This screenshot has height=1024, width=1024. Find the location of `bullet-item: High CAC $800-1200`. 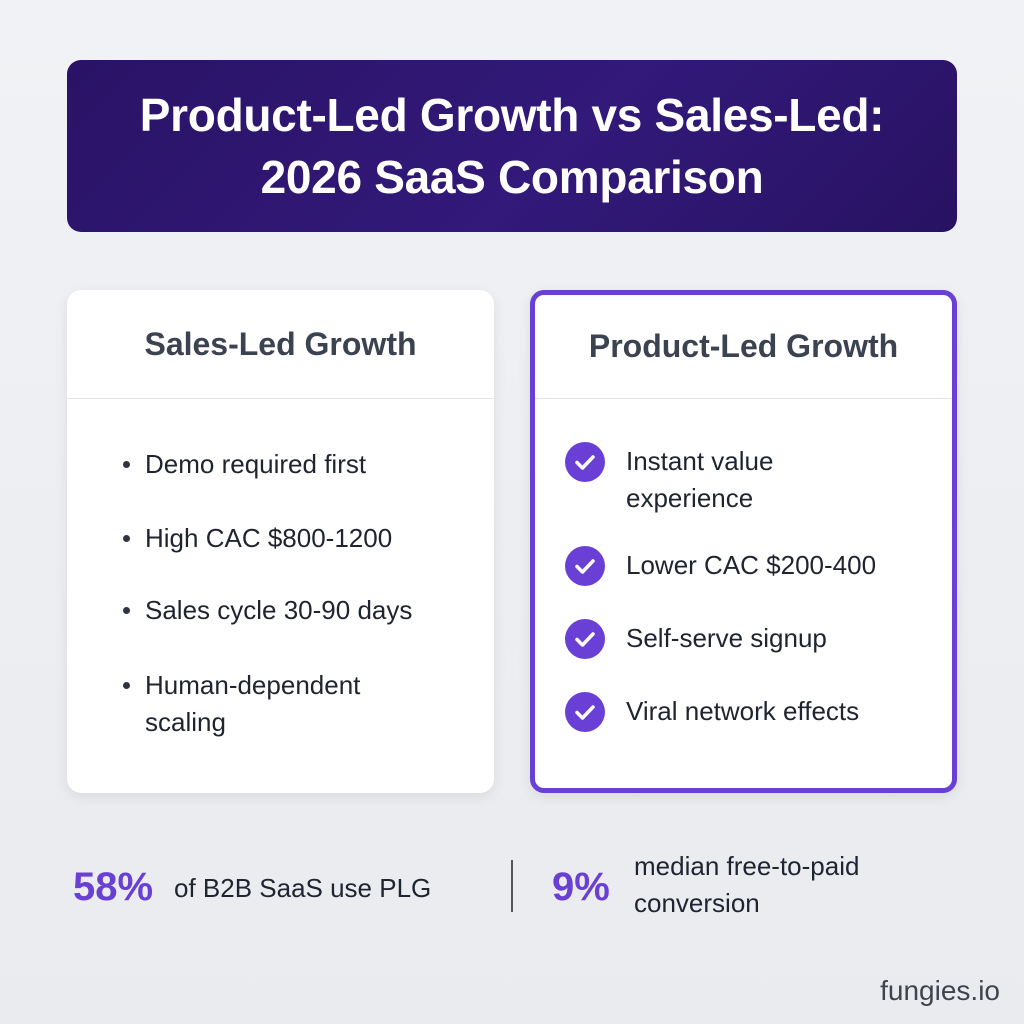

bullet-item: High CAC $800-1200 is located at coordinates (294, 538).